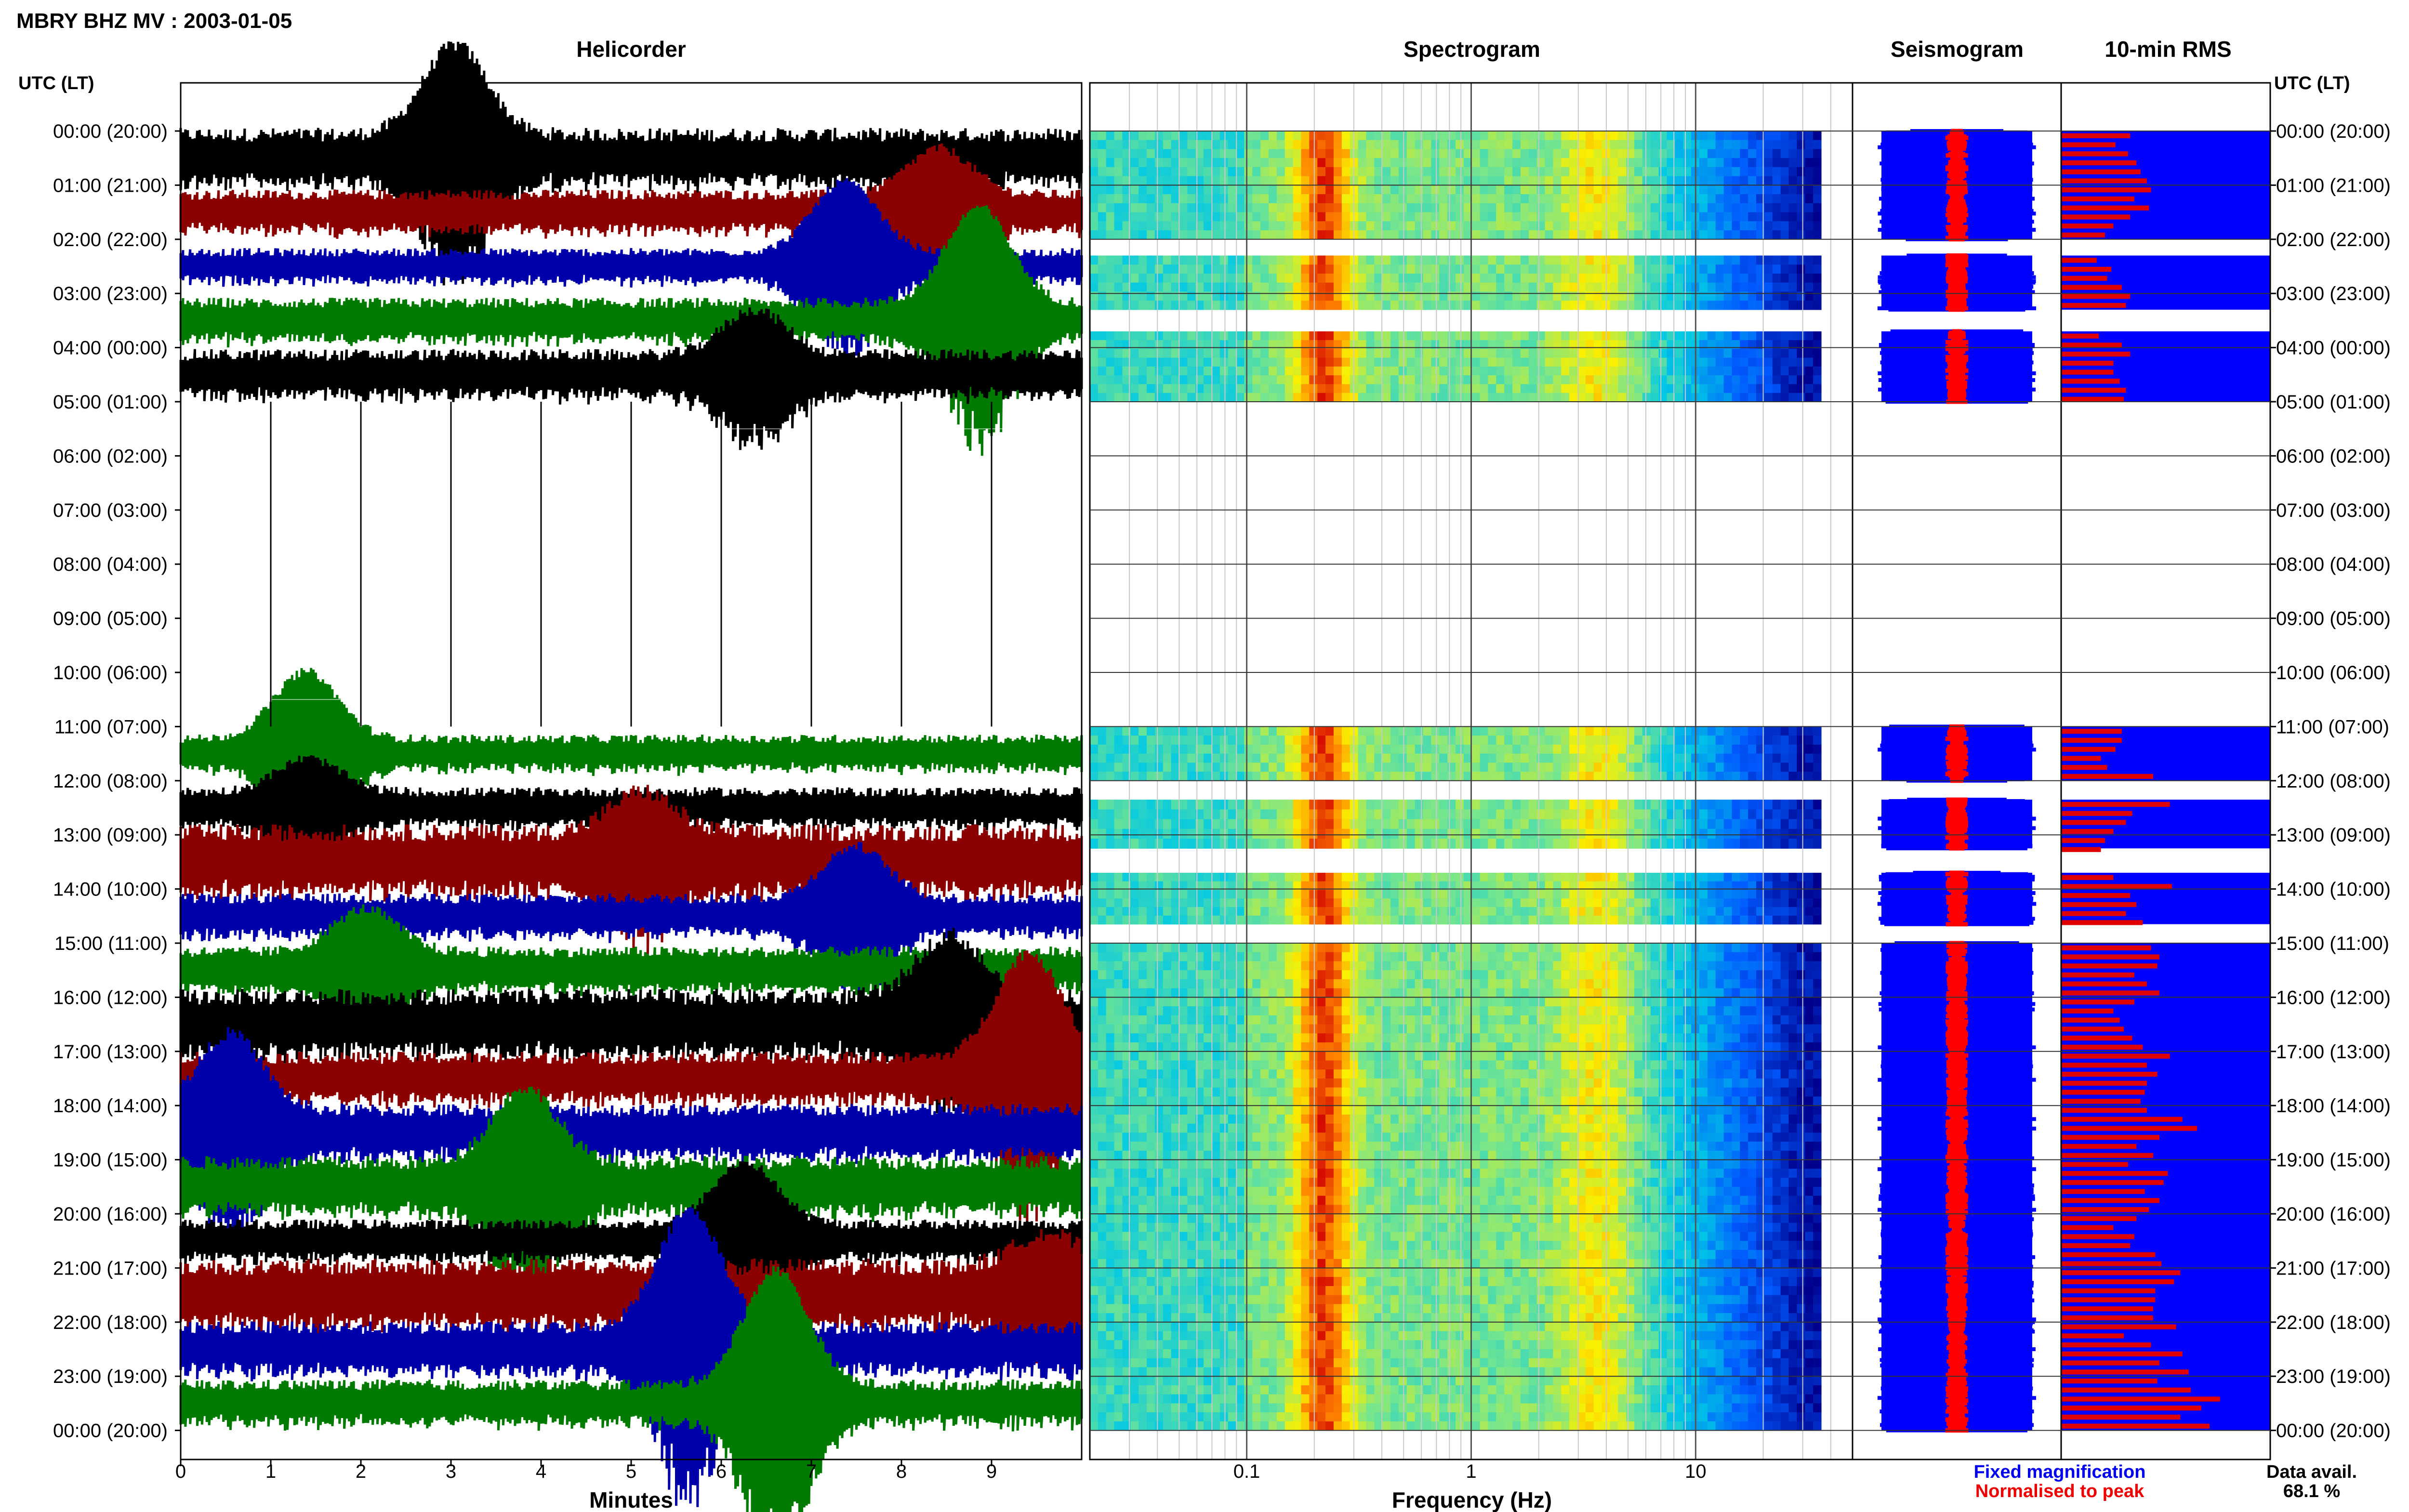 This screenshot has width=2409, height=1512. Describe the element at coordinates (902, 1471) in the screenshot. I see `helicorder-x-tick-label: 8` at that location.